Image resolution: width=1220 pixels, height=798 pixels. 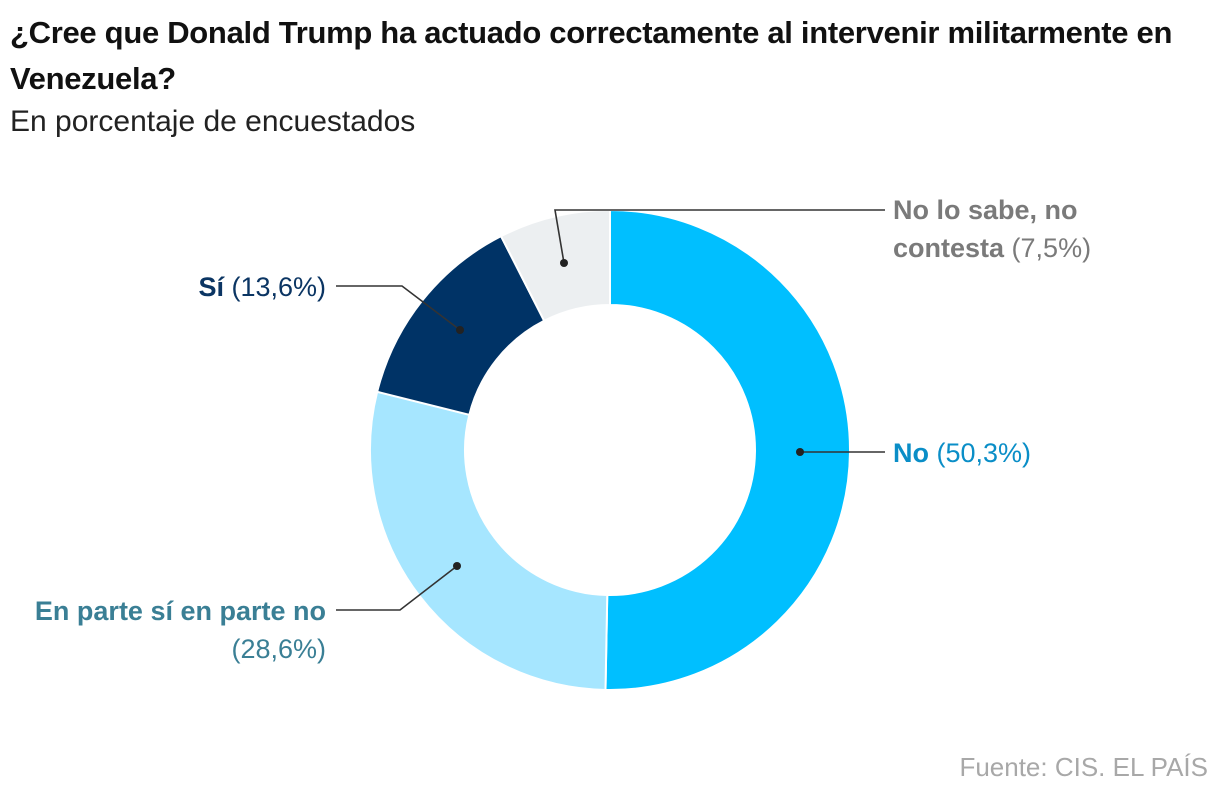 I want to click on slice-label-no: No (50,3%), so click(x=962, y=453).